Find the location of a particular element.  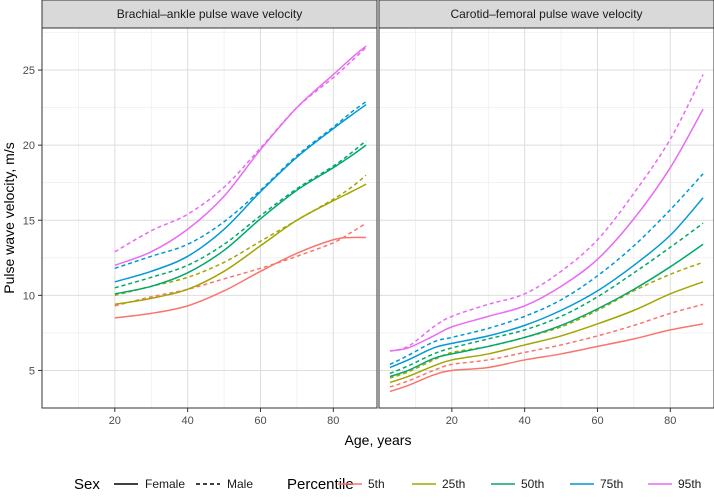

legend-title-percentile: Percentile is located at coordinates (320, 484).